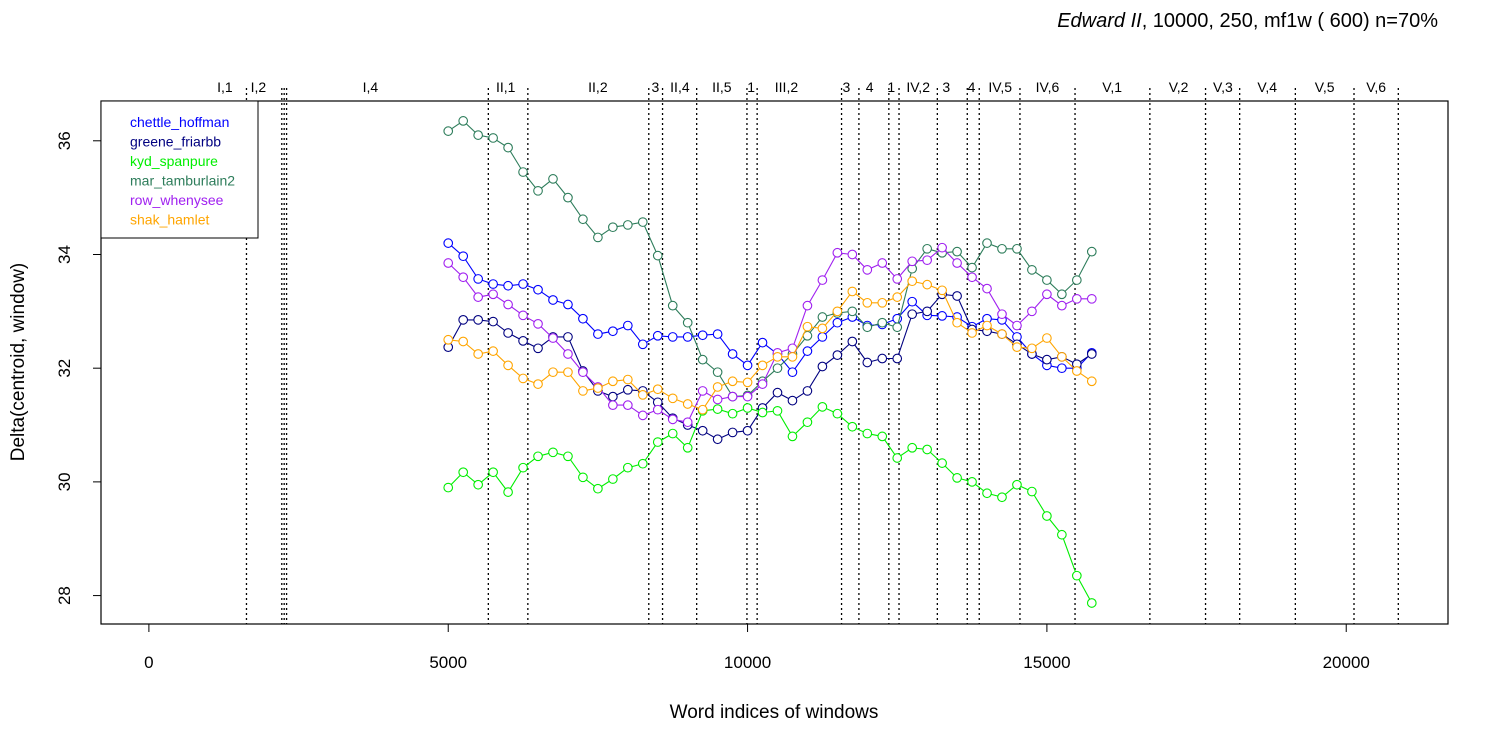 Image resolution: width=1500 pixels, height=755 pixels. I want to click on y-tick-label: 34, so click(64, 254).